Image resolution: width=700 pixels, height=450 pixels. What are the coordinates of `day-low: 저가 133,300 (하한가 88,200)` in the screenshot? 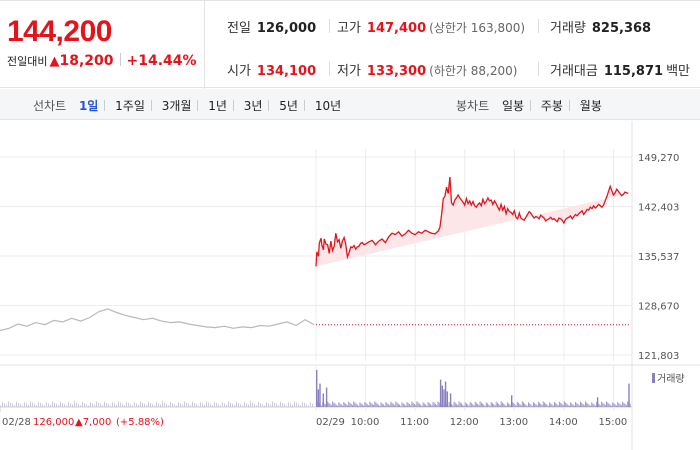 It's located at (427, 71).